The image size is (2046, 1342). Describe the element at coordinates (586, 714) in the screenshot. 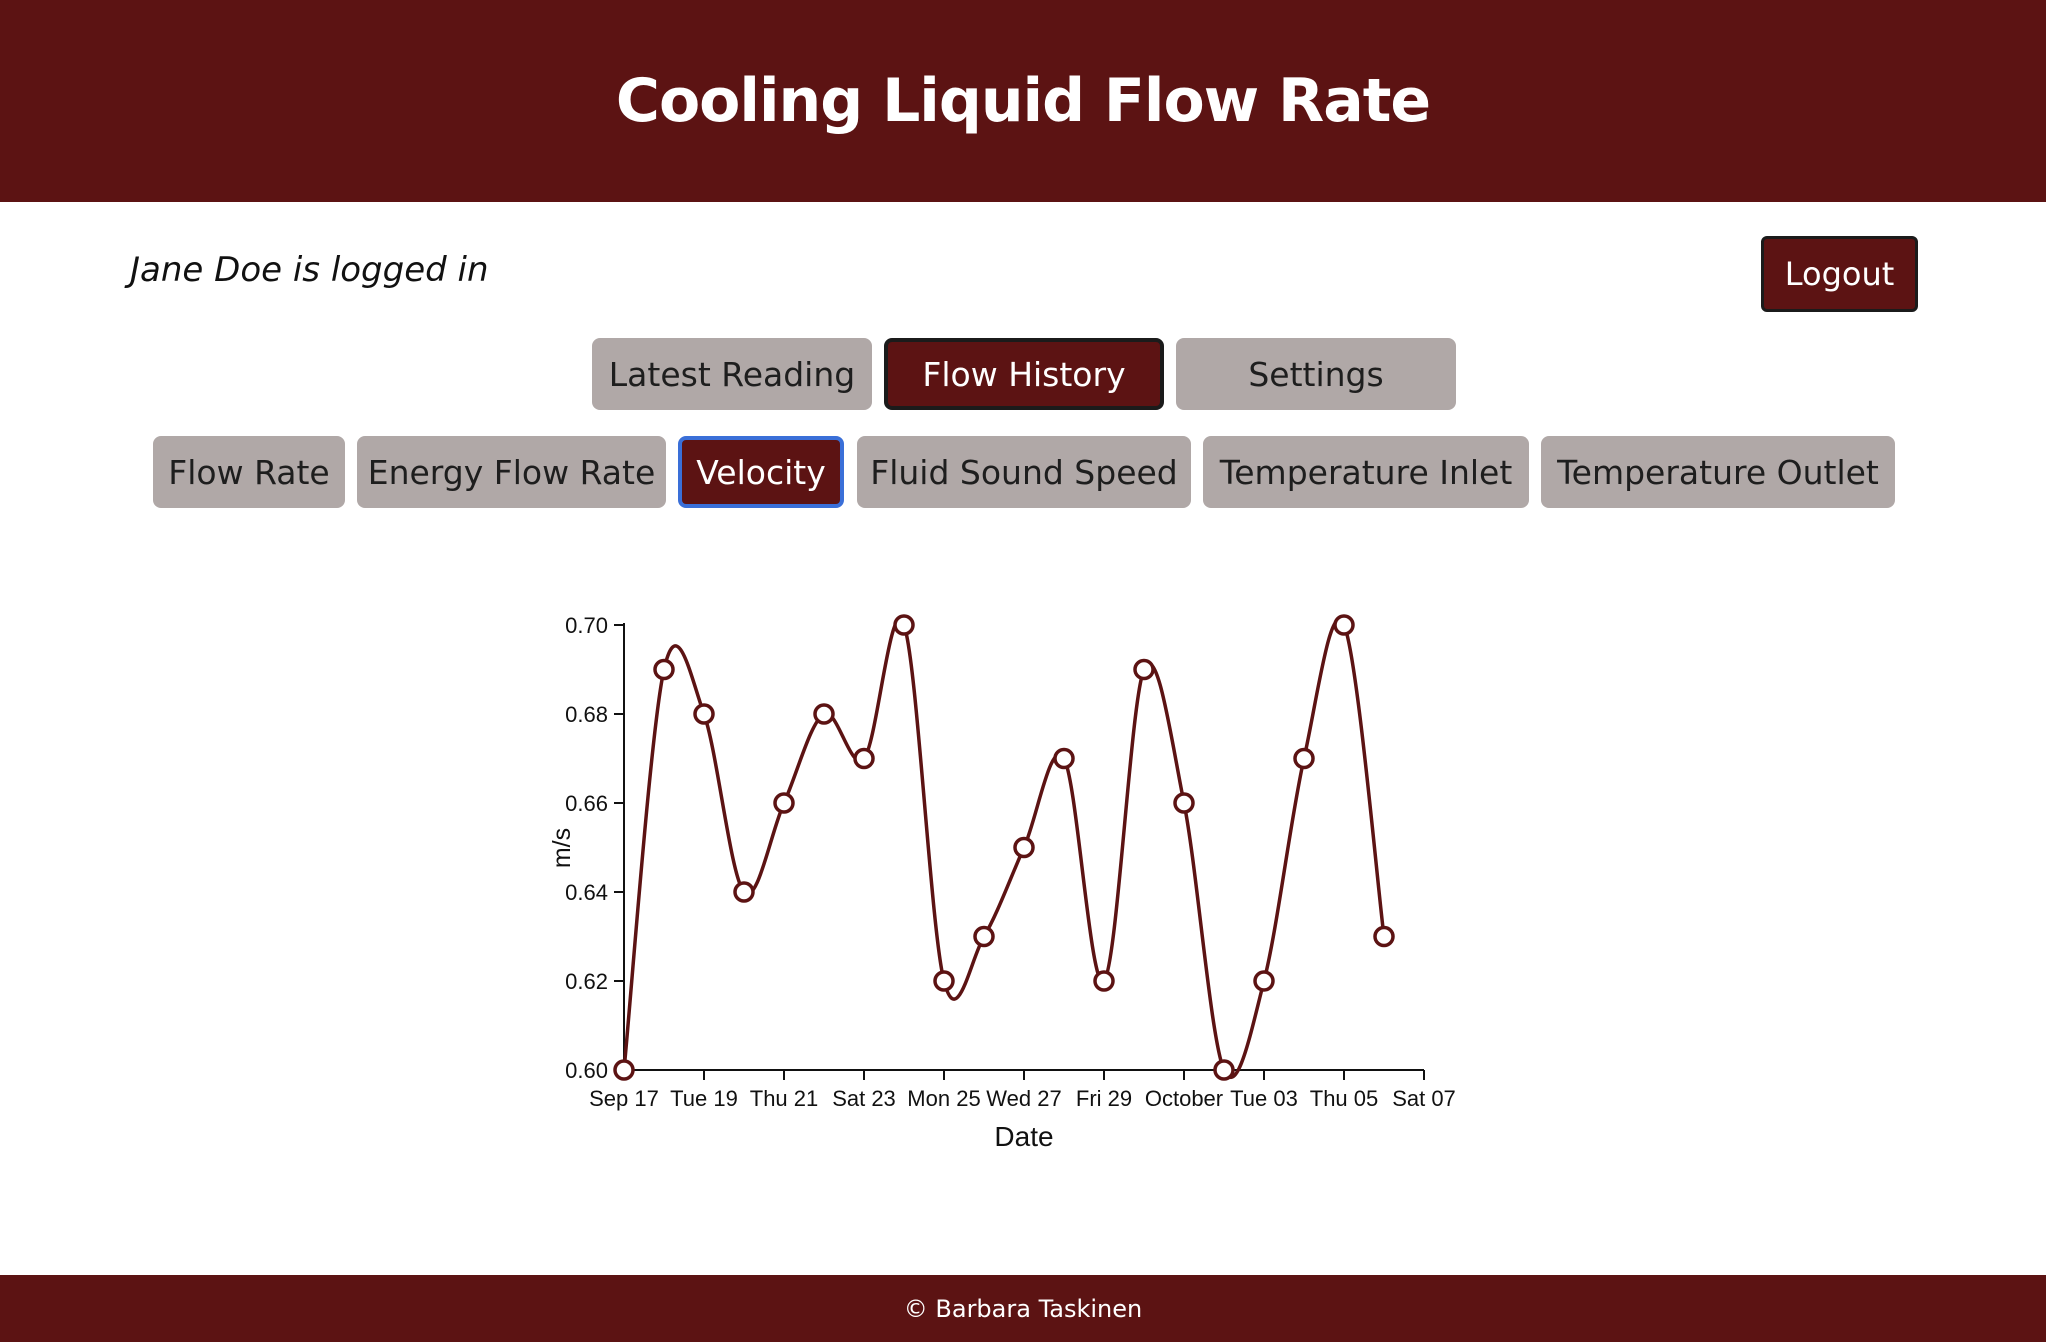

I see `y-tick-label: 0.68` at that location.